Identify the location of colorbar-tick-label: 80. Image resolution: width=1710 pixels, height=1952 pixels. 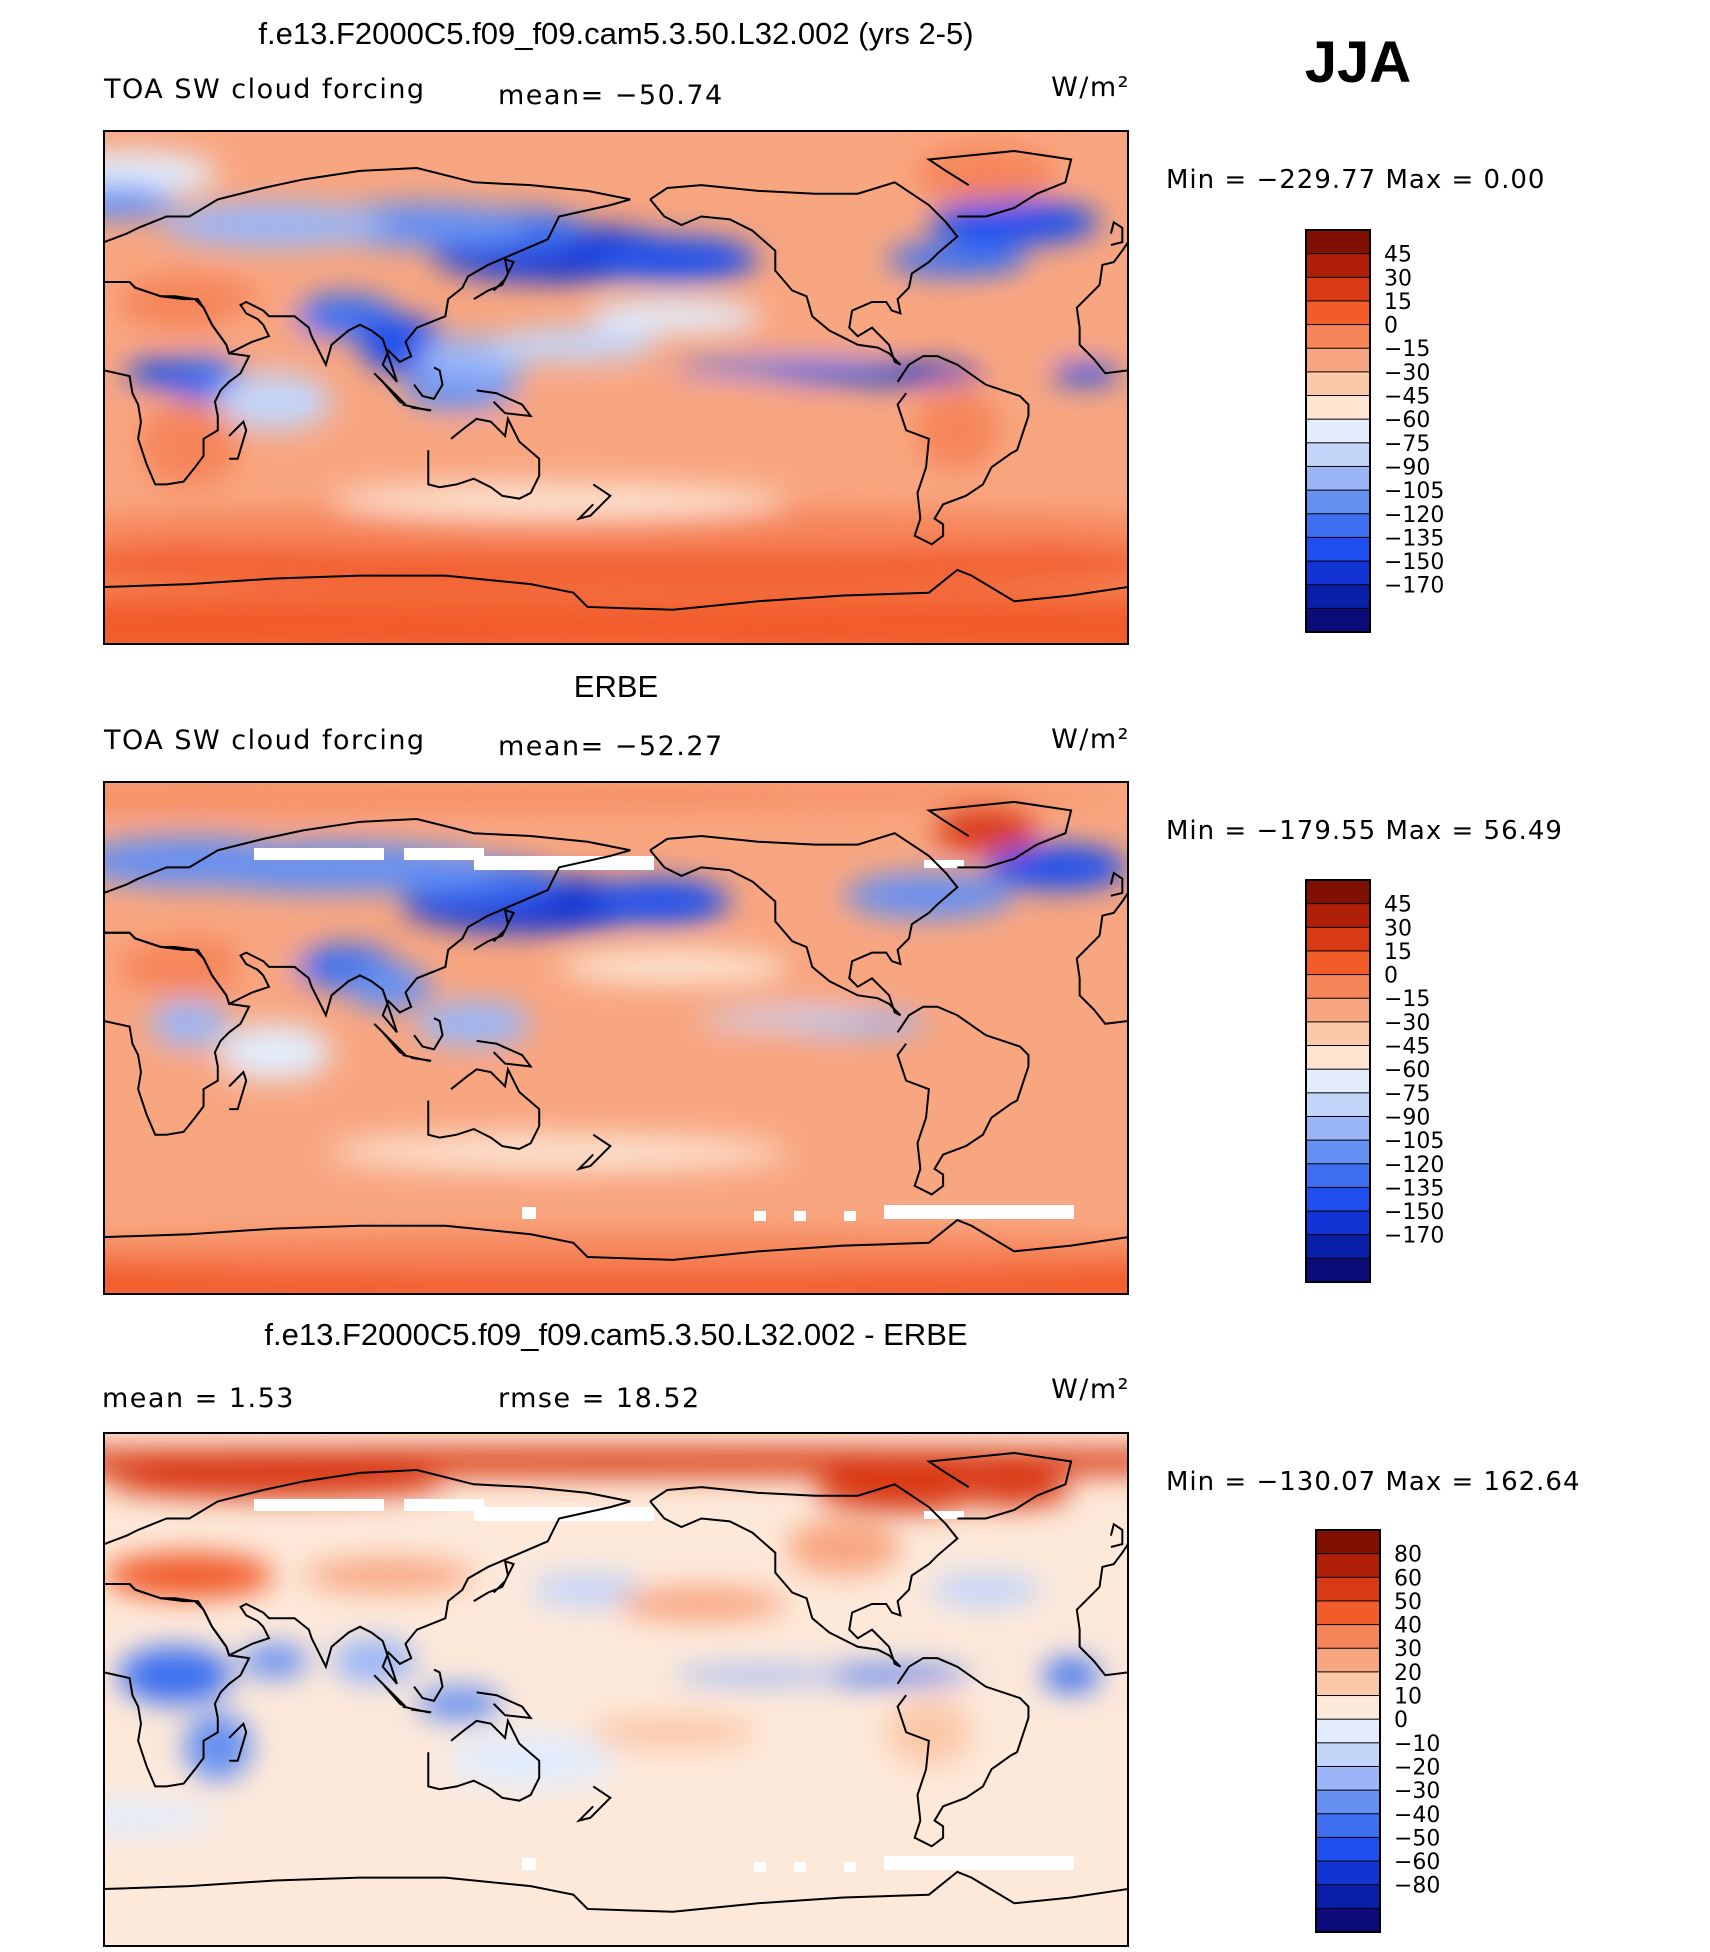
(1408, 1555).